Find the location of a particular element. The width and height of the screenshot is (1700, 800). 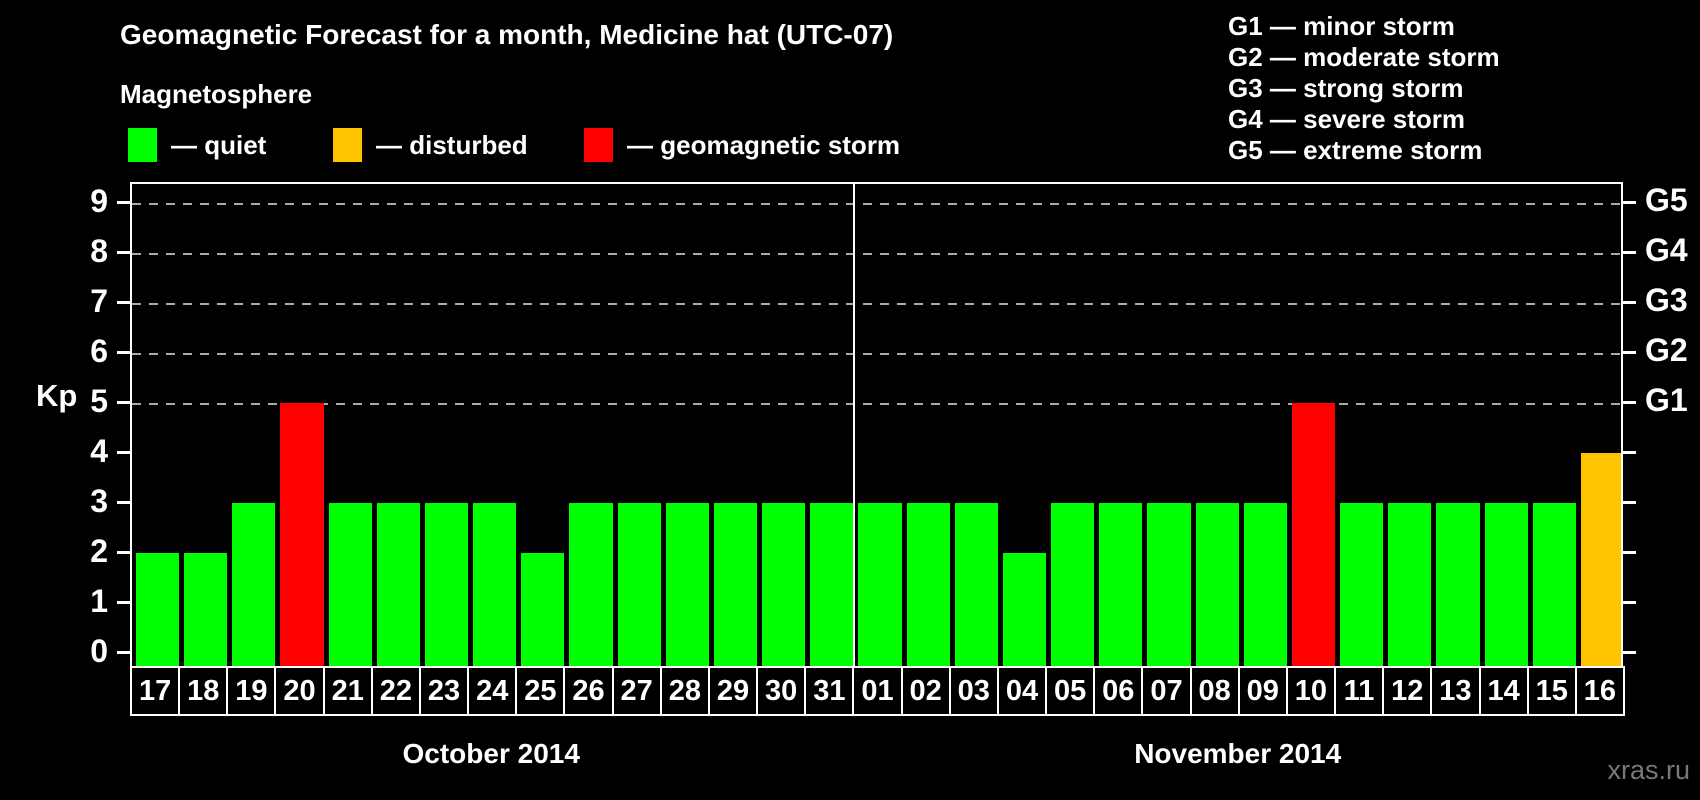

legend-item-quiet: — quiet is located at coordinates (197, 145).